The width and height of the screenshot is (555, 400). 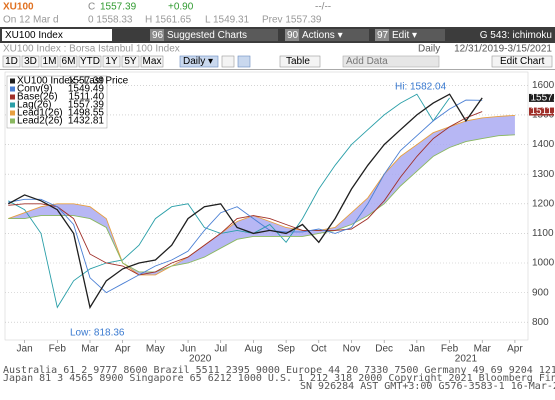 What do you see at coordinates (220, 349) in the screenshot?
I see `x-tick-label: Jul` at bounding box center [220, 349].